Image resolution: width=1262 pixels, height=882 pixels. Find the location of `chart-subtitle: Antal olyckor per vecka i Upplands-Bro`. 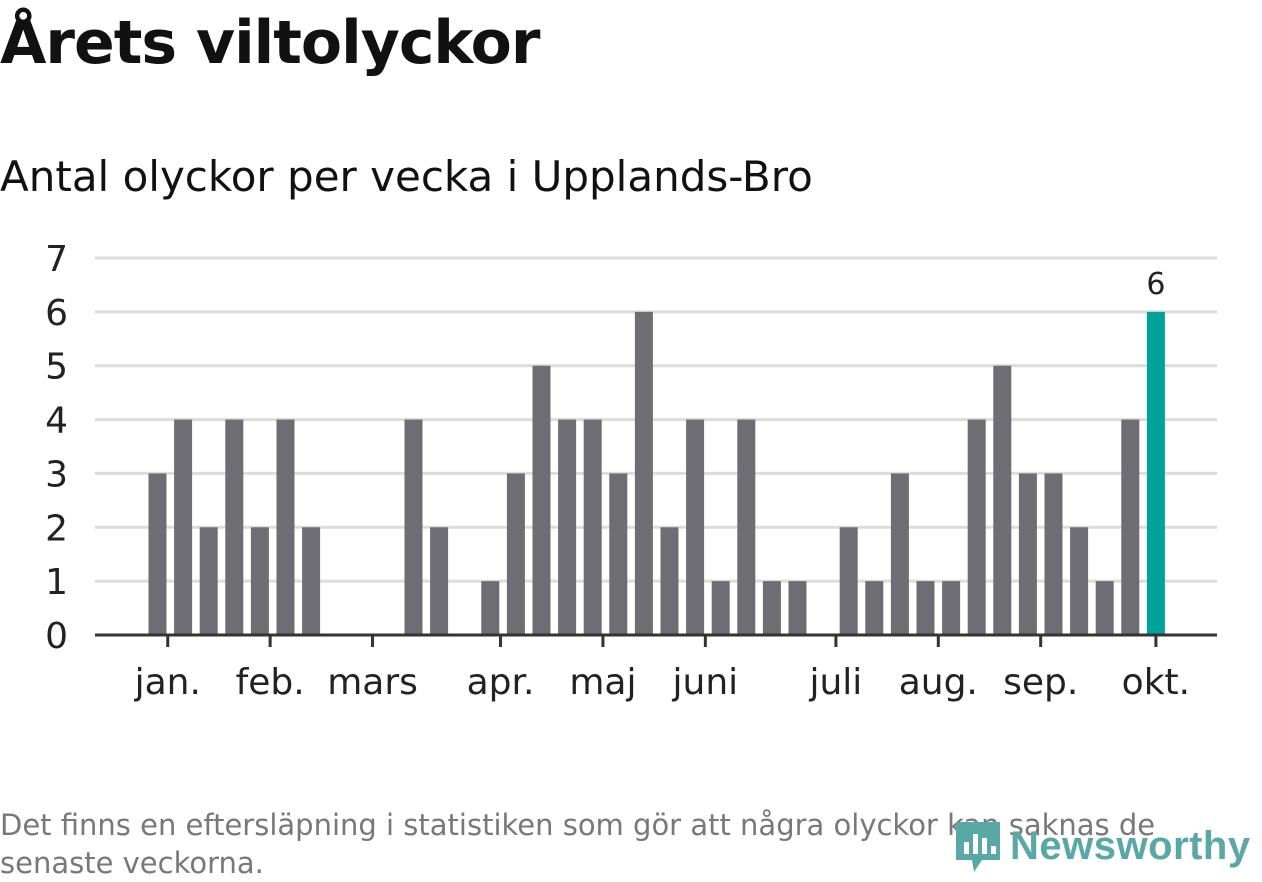

chart-subtitle: Antal olyckor per vecka i Upplands-Bro is located at coordinates (406, 176).